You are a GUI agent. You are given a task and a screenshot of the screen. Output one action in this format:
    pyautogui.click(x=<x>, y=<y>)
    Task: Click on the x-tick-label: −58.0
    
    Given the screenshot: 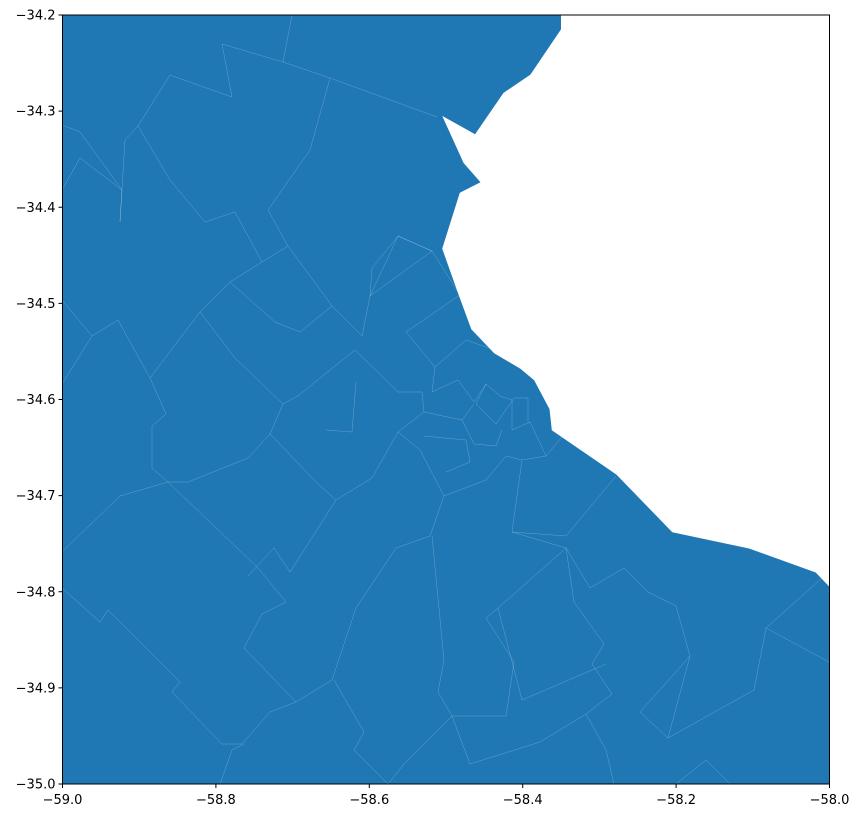 What is the action you would take?
    pyautogui.click(x=830, y=800)
    